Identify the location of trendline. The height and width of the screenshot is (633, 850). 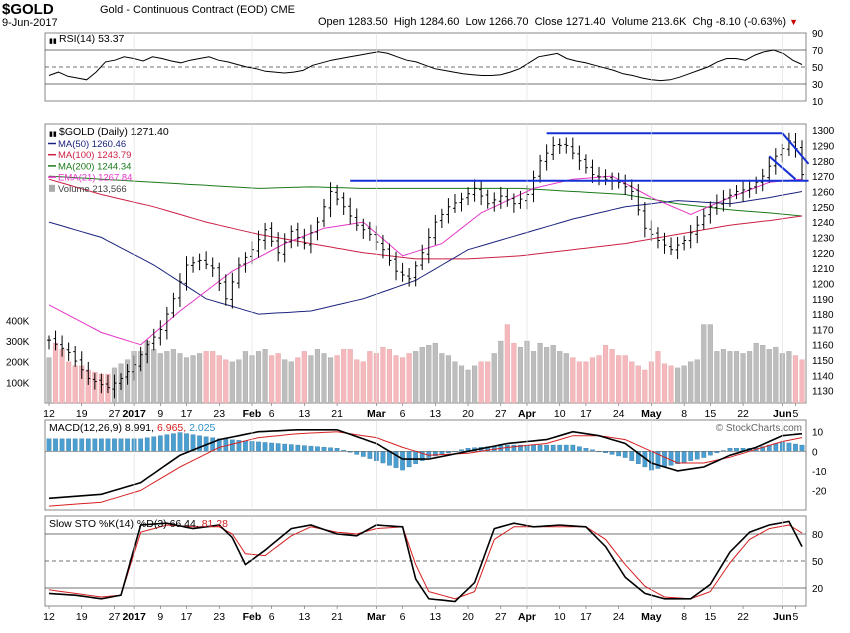
(795, 148).